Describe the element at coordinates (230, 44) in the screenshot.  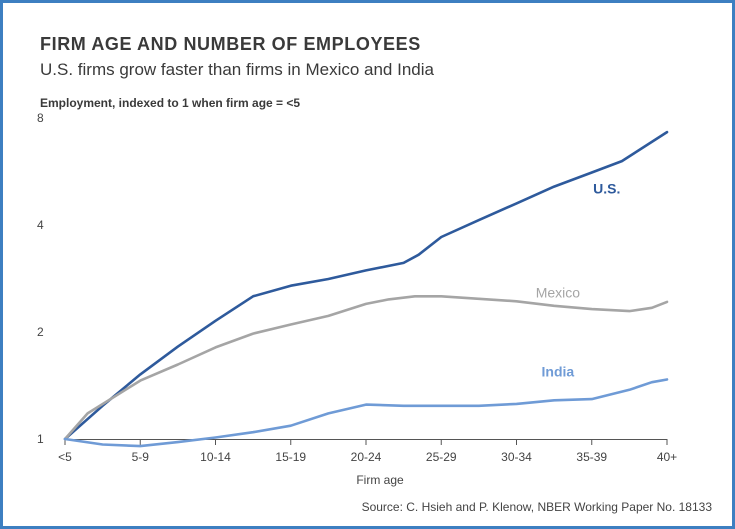
I see `chart-title: FIRM AGE AND NUMBER OF EMPLOYEES` at that location.